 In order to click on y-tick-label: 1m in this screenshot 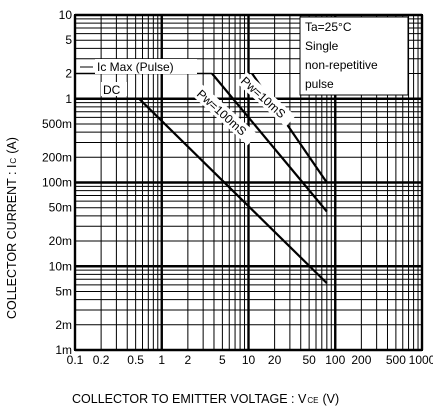, I will do `click(63, 350)`.